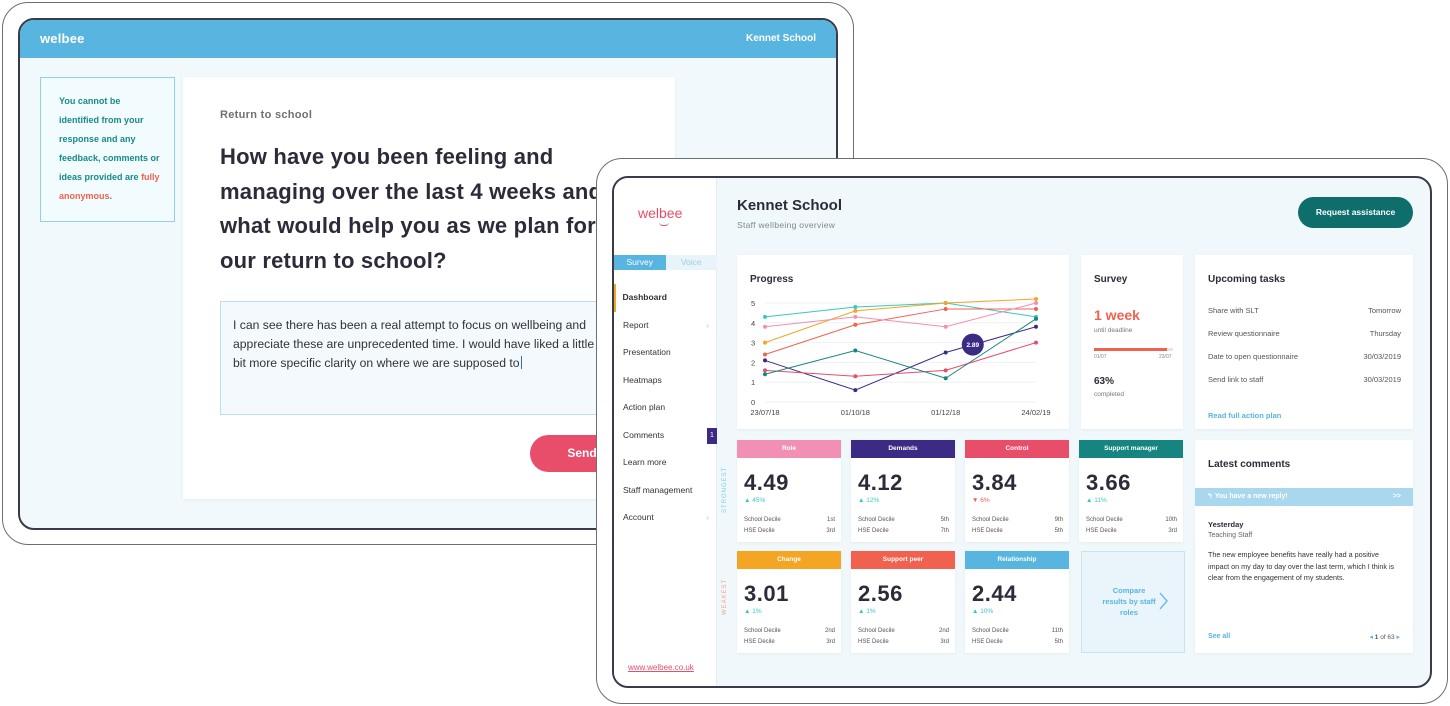 The image size is (1450, 706). What do you see at coordinates (691, 262) in the screenshot?
I see `tab-voice: Voice` at bounding box center [691, 262].